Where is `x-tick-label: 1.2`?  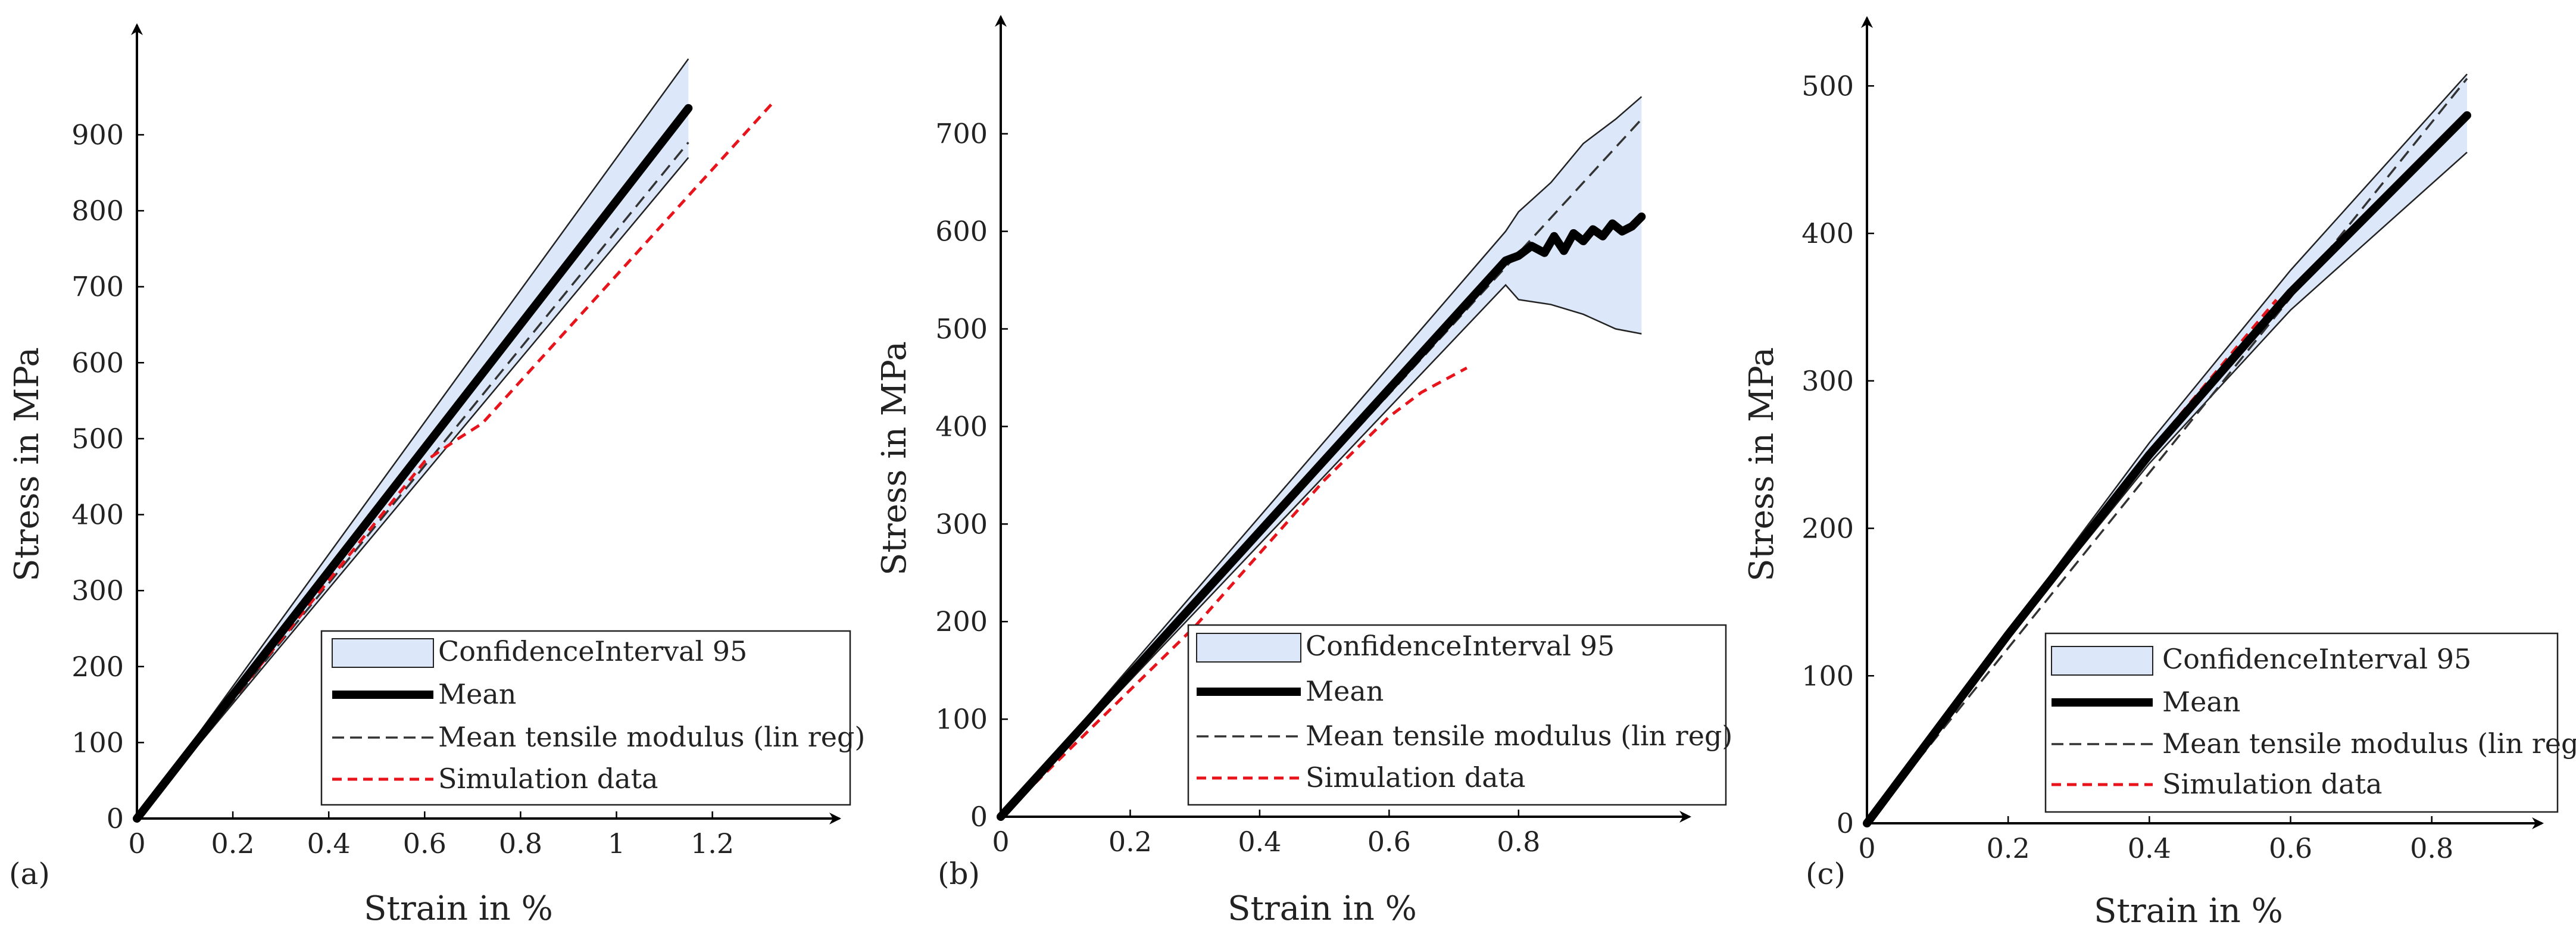 x-tick-label: 1.2 is located at coordinates (712, 843).